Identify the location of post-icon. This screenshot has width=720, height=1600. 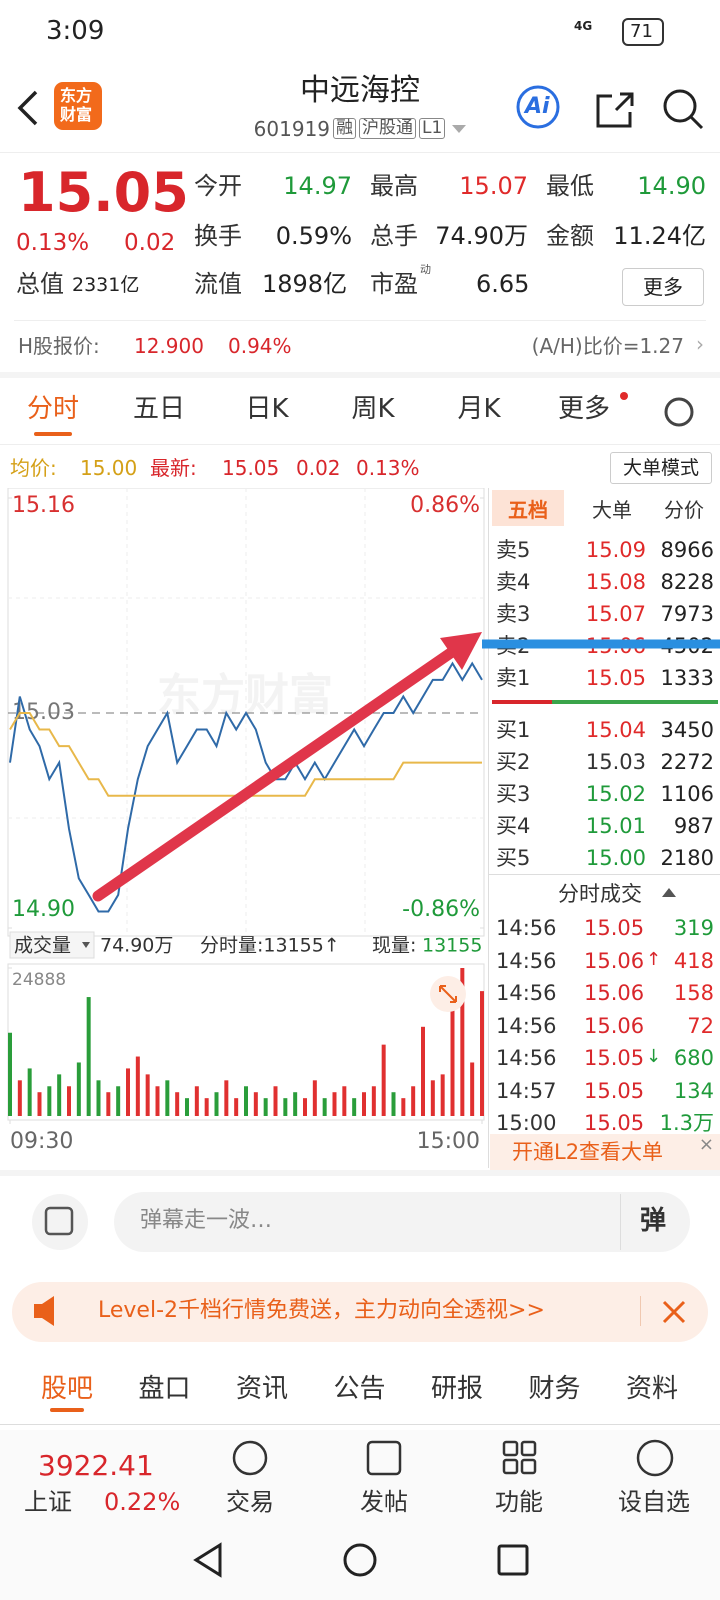
(384, 1458).